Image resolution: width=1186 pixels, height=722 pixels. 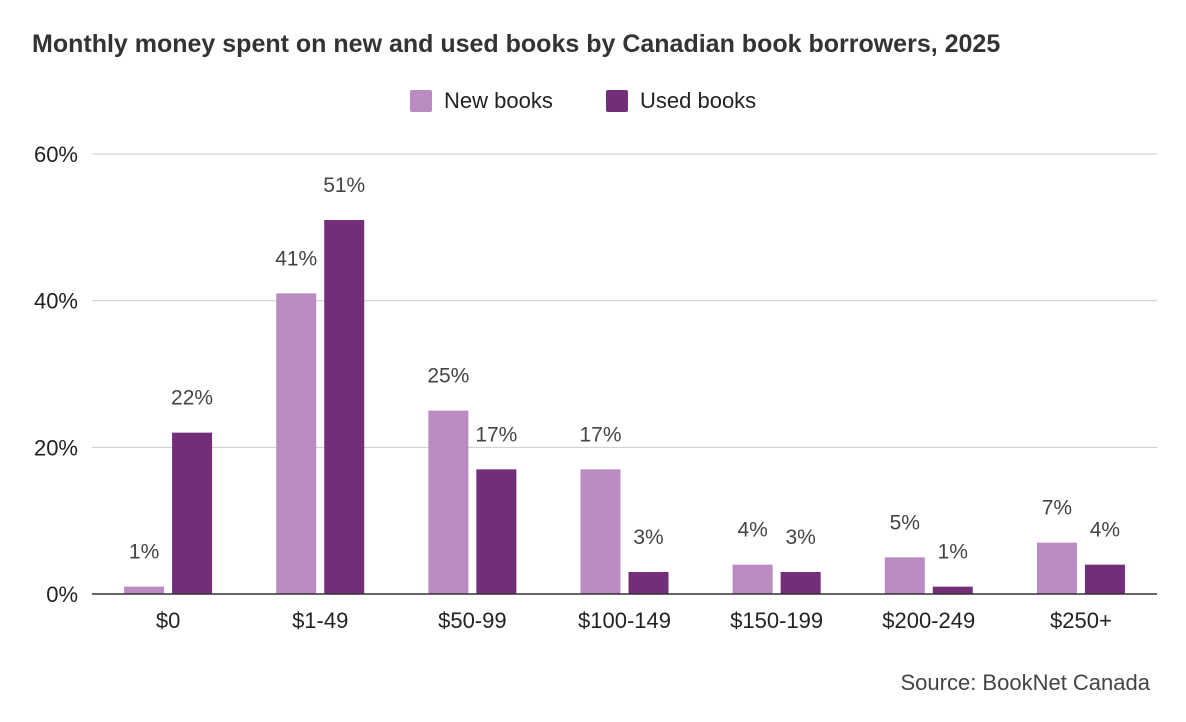 I want to click on legend-label-used-books: Used books, so click(x=698, y=100).